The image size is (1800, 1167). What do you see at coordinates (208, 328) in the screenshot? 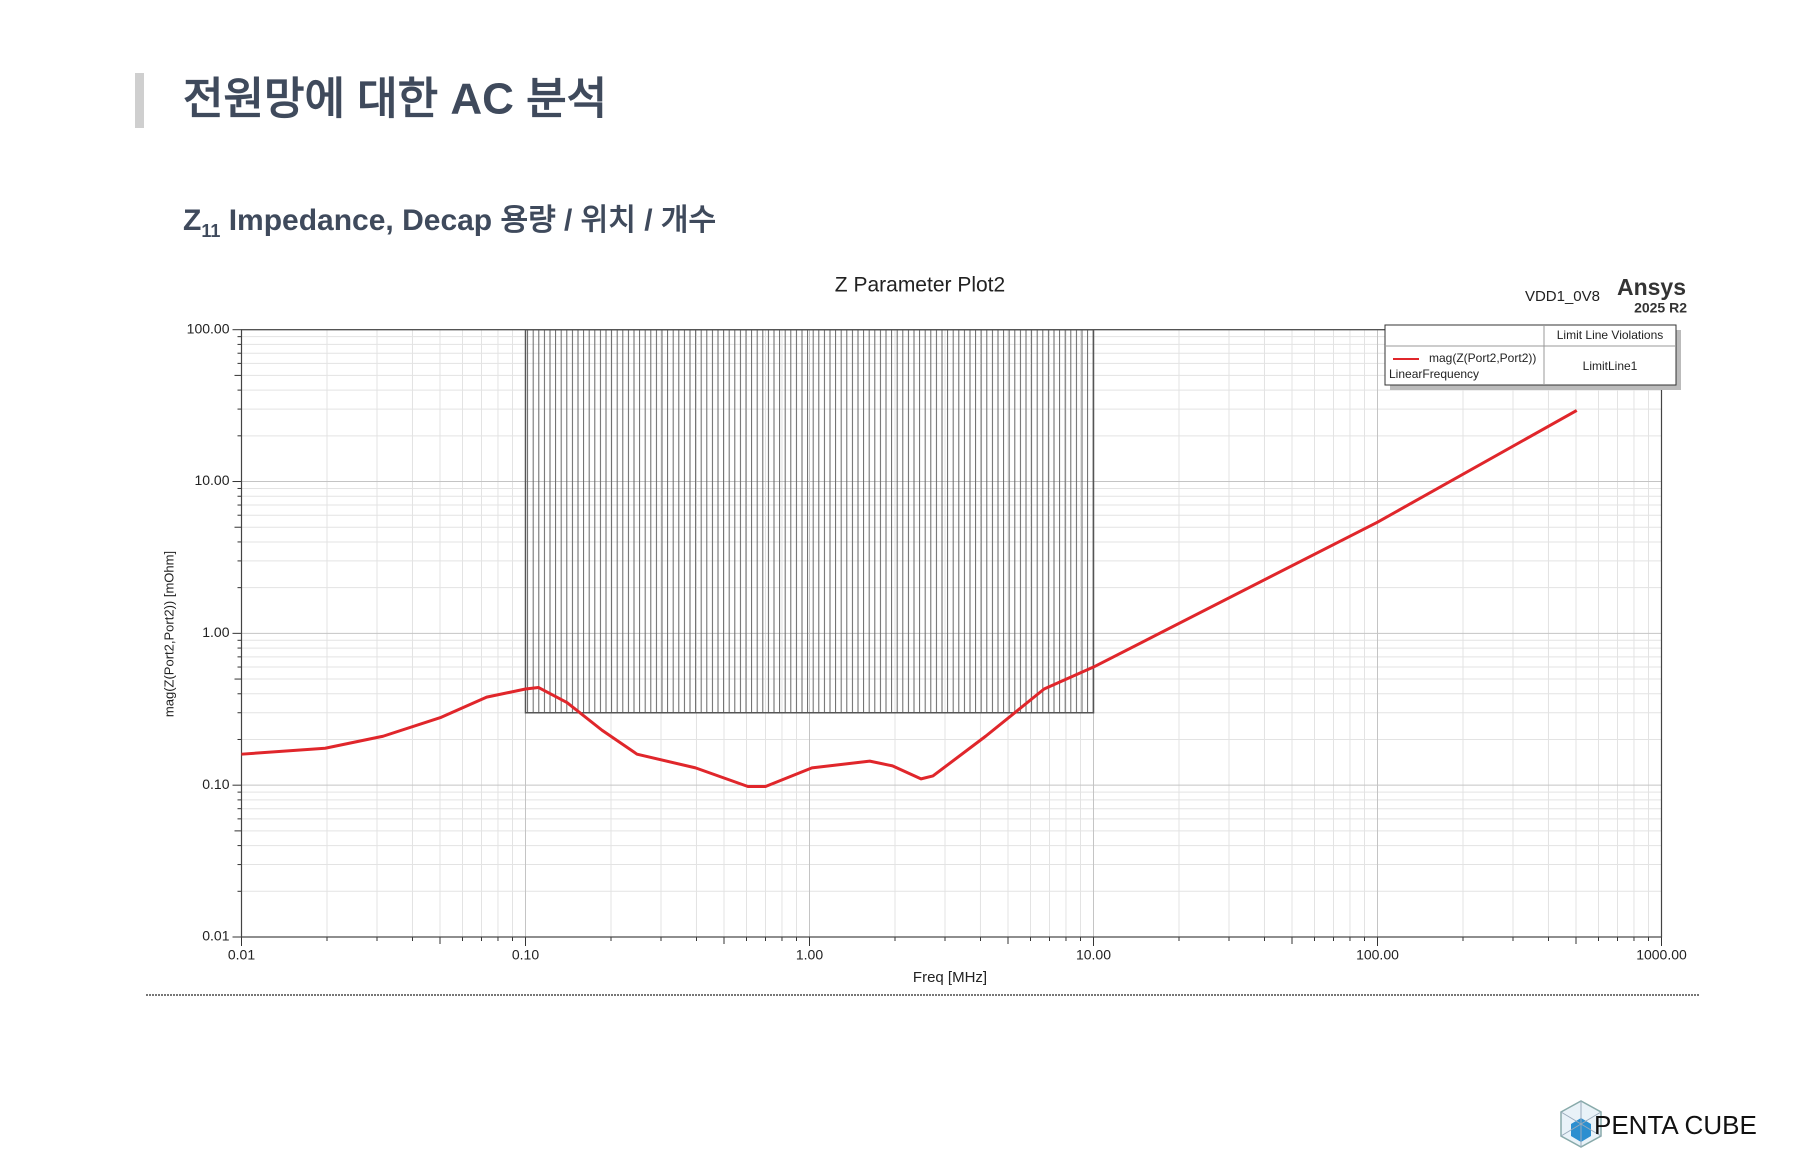
I see `y-tick-label: 100.00` at bounding box center [208, 328].